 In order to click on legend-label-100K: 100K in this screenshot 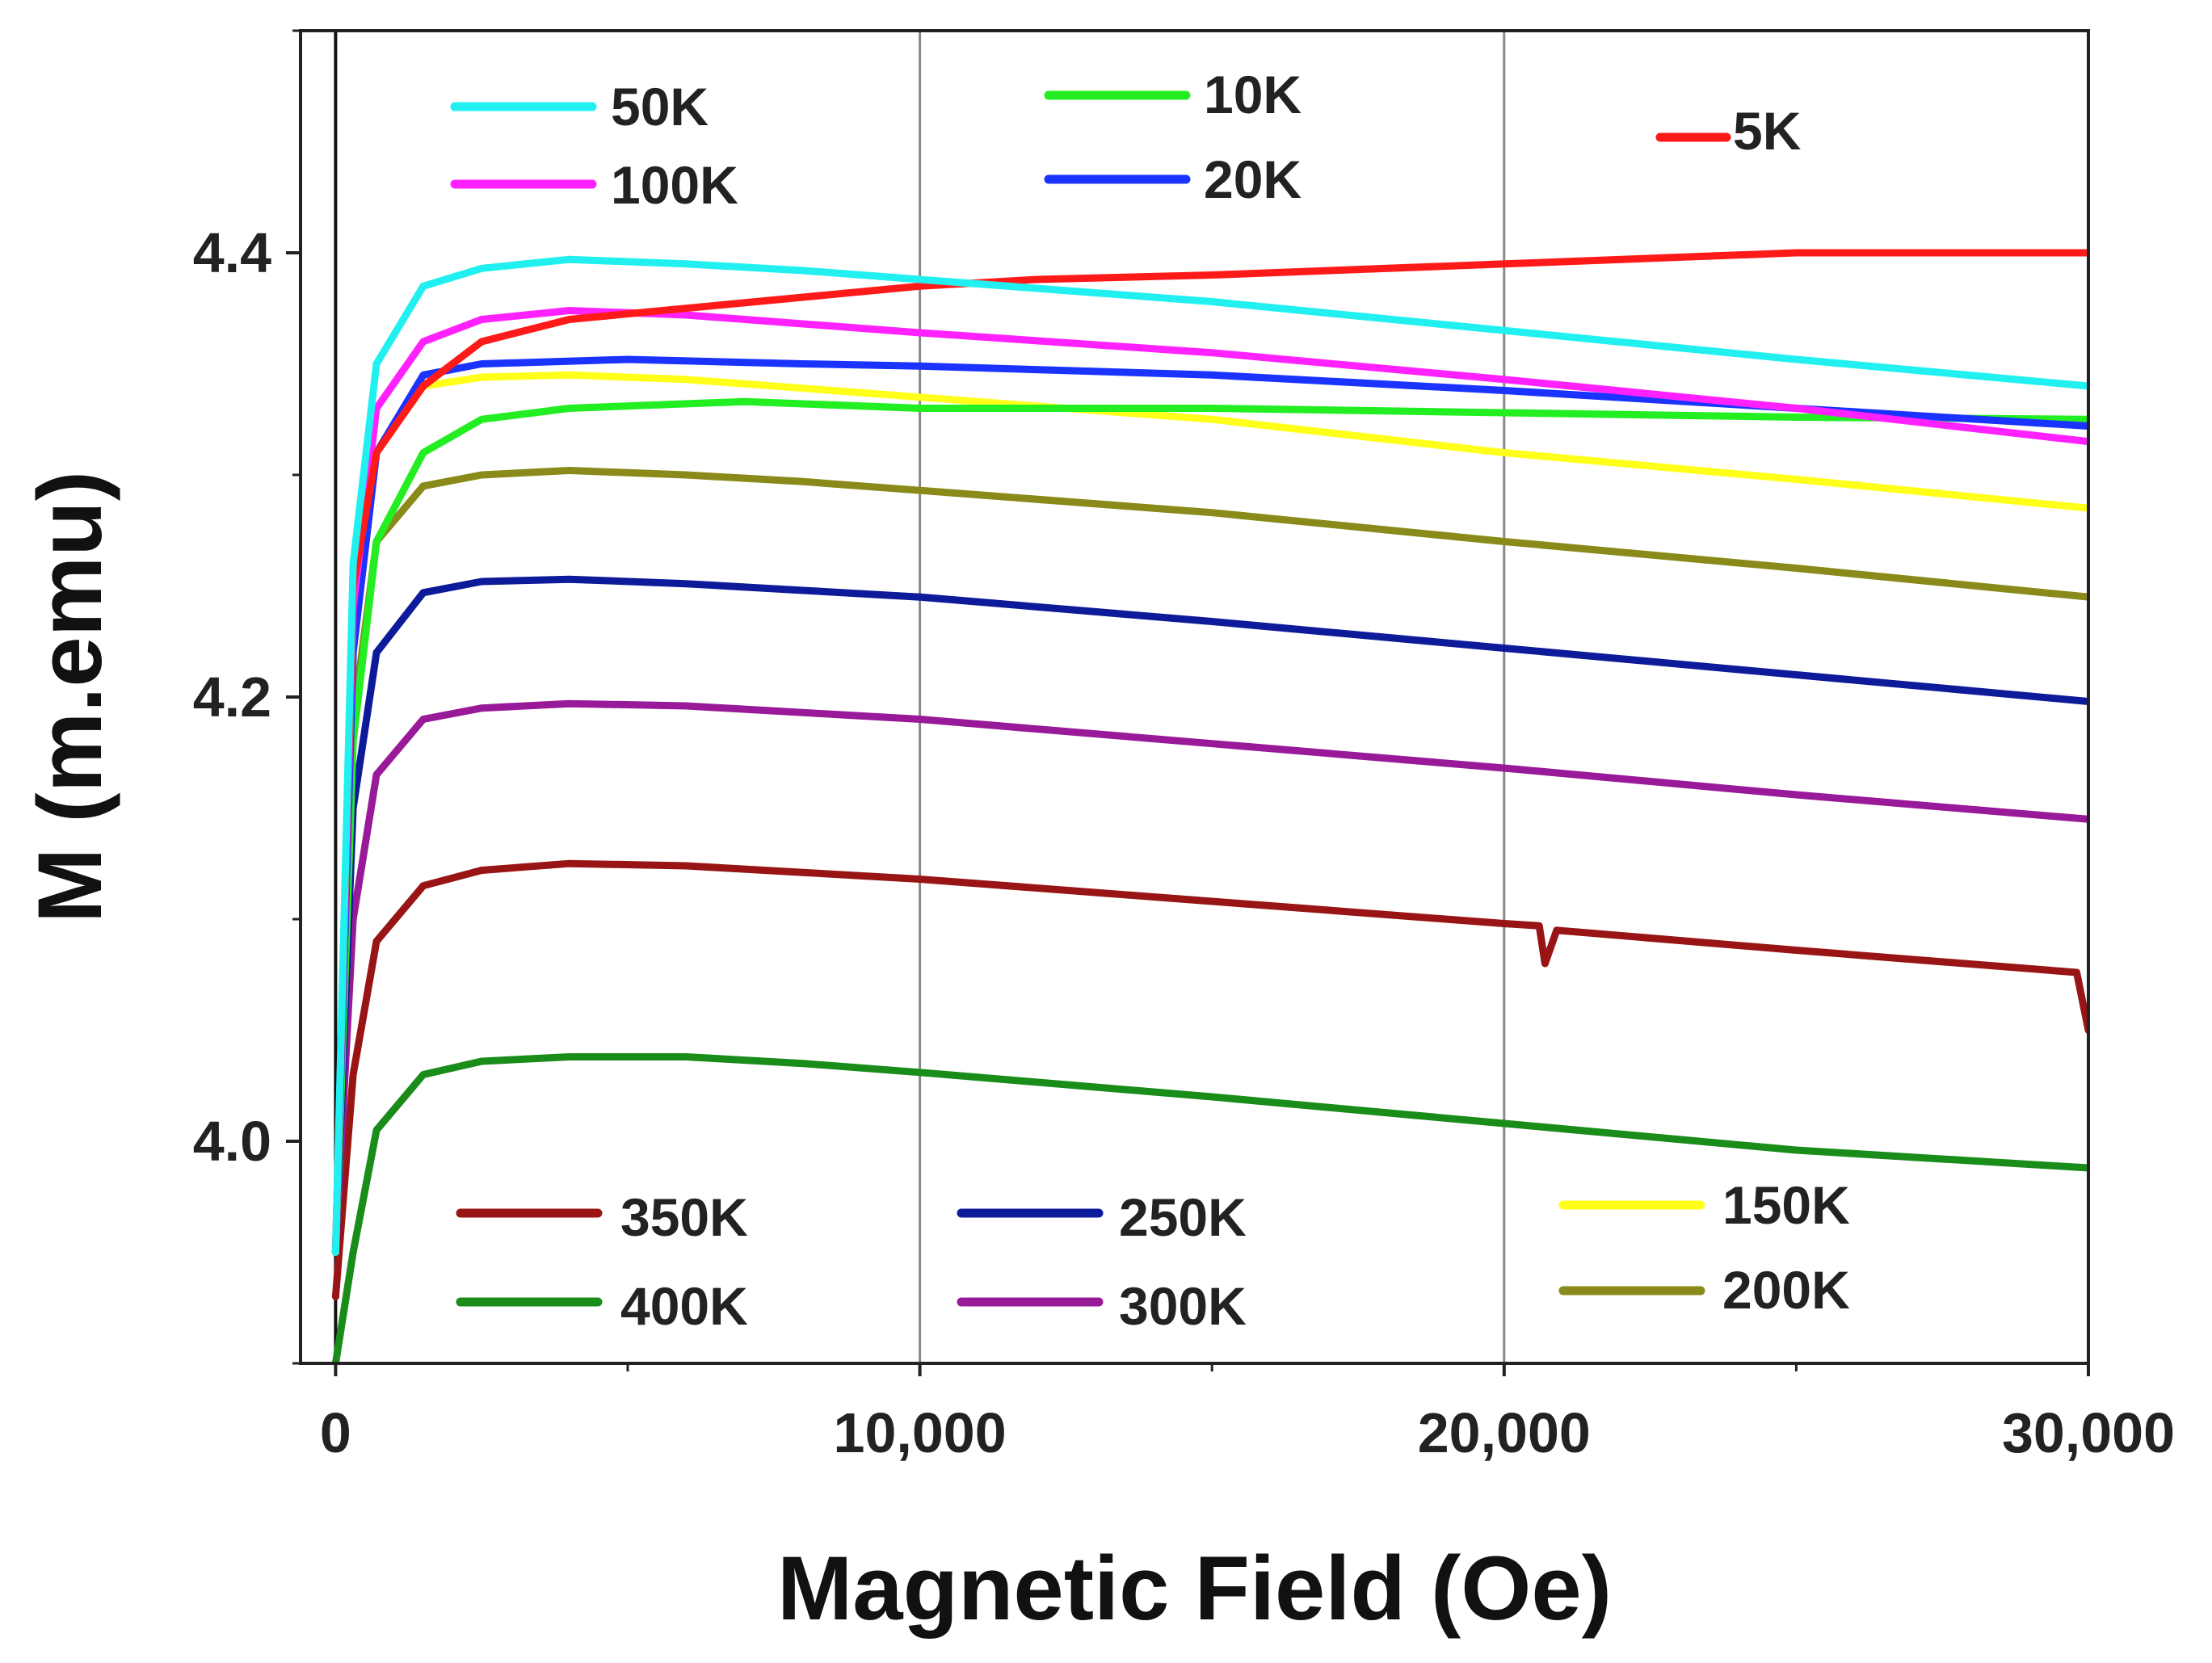, I will do `click(674, 185)`.